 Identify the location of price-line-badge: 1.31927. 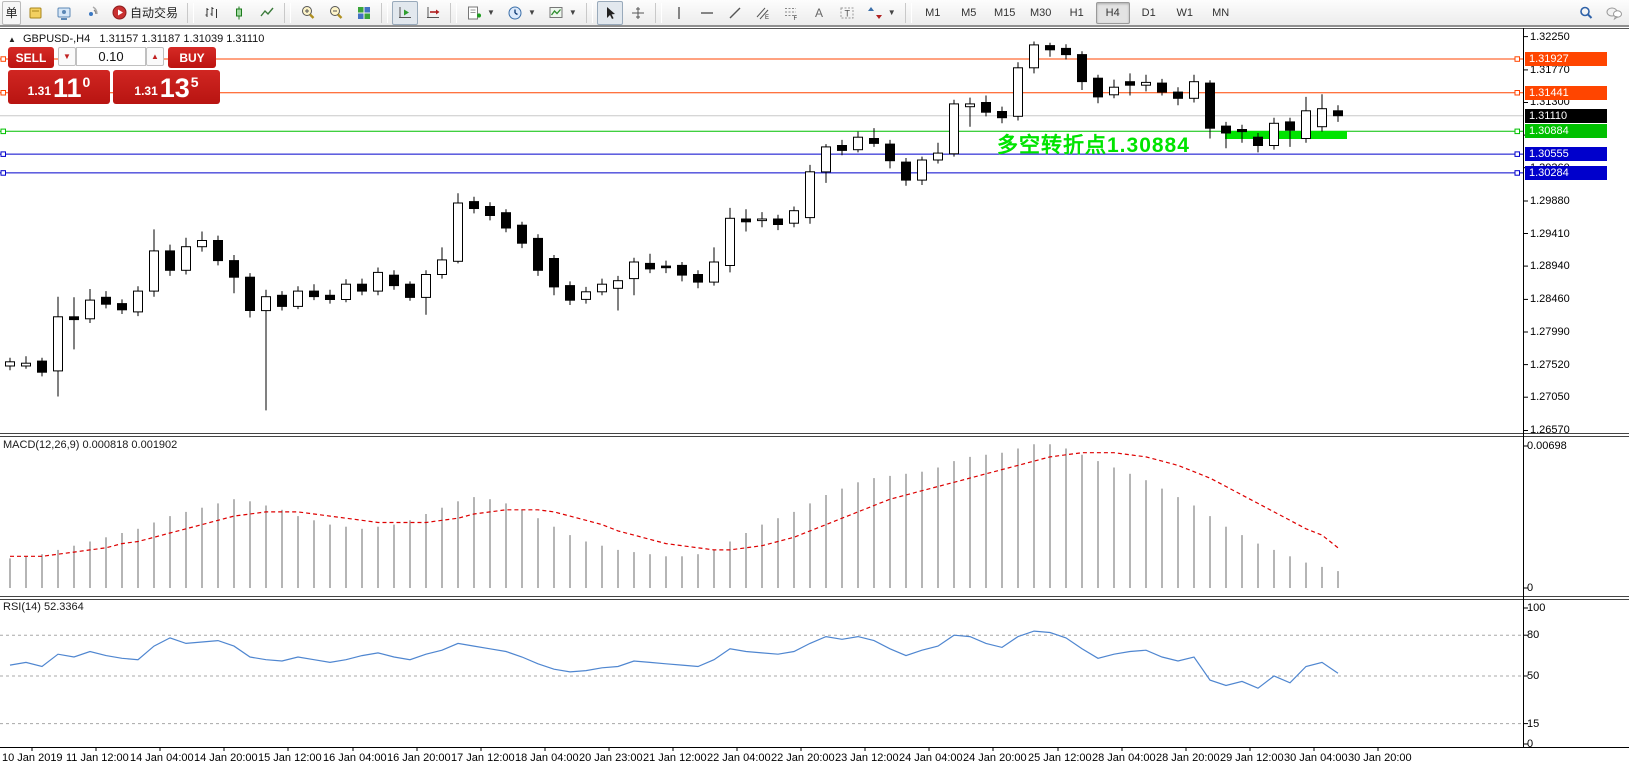
(1566, 59).